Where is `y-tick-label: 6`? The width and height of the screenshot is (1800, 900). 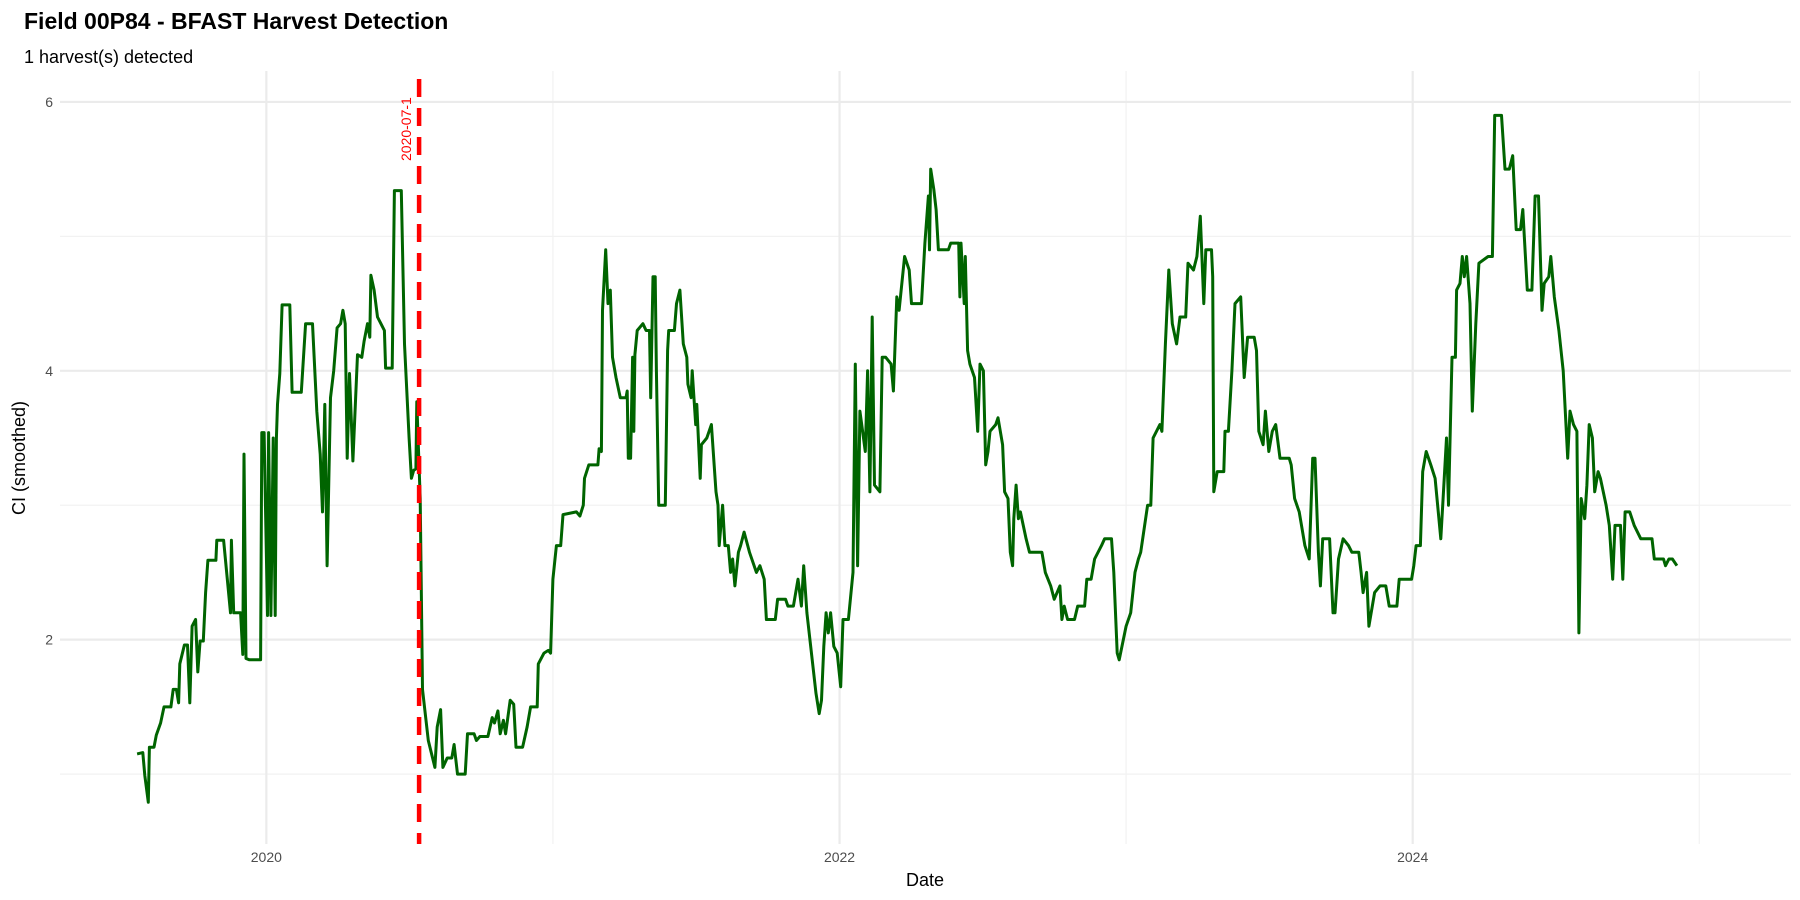 y-tick-label: 6 is located at coordinates (49, 102).